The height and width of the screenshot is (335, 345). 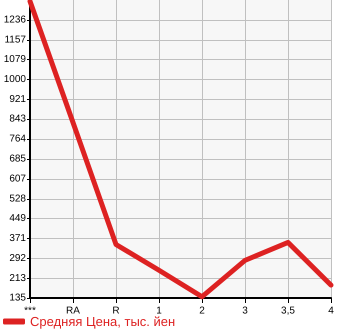 I want to click on x-tick-label: RA, so click(x=73, y=311).